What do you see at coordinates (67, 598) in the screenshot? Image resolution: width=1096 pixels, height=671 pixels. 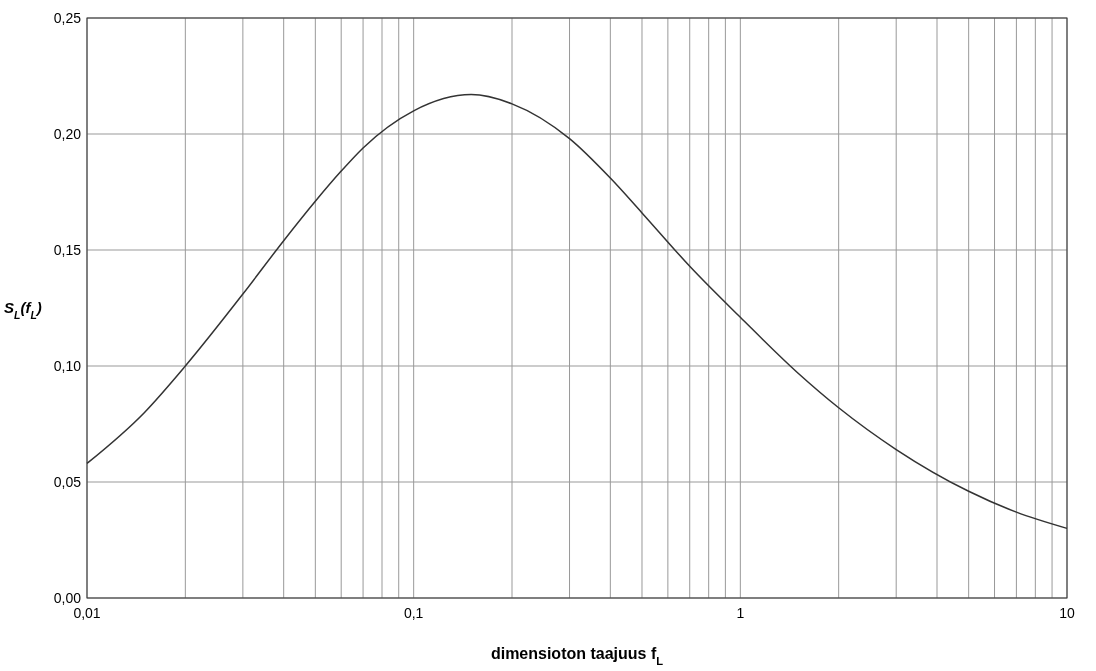 I see `y-tick-label: 0,00` at bounding box center [67, 598].